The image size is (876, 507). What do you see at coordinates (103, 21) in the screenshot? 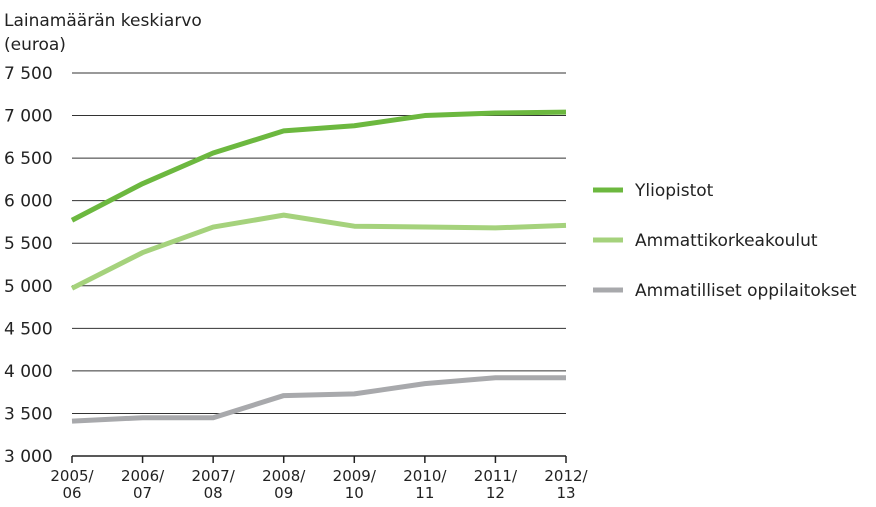
I see `y-axis-label: Lainamäärän keskiarvo` at bounding box center [103, 21].